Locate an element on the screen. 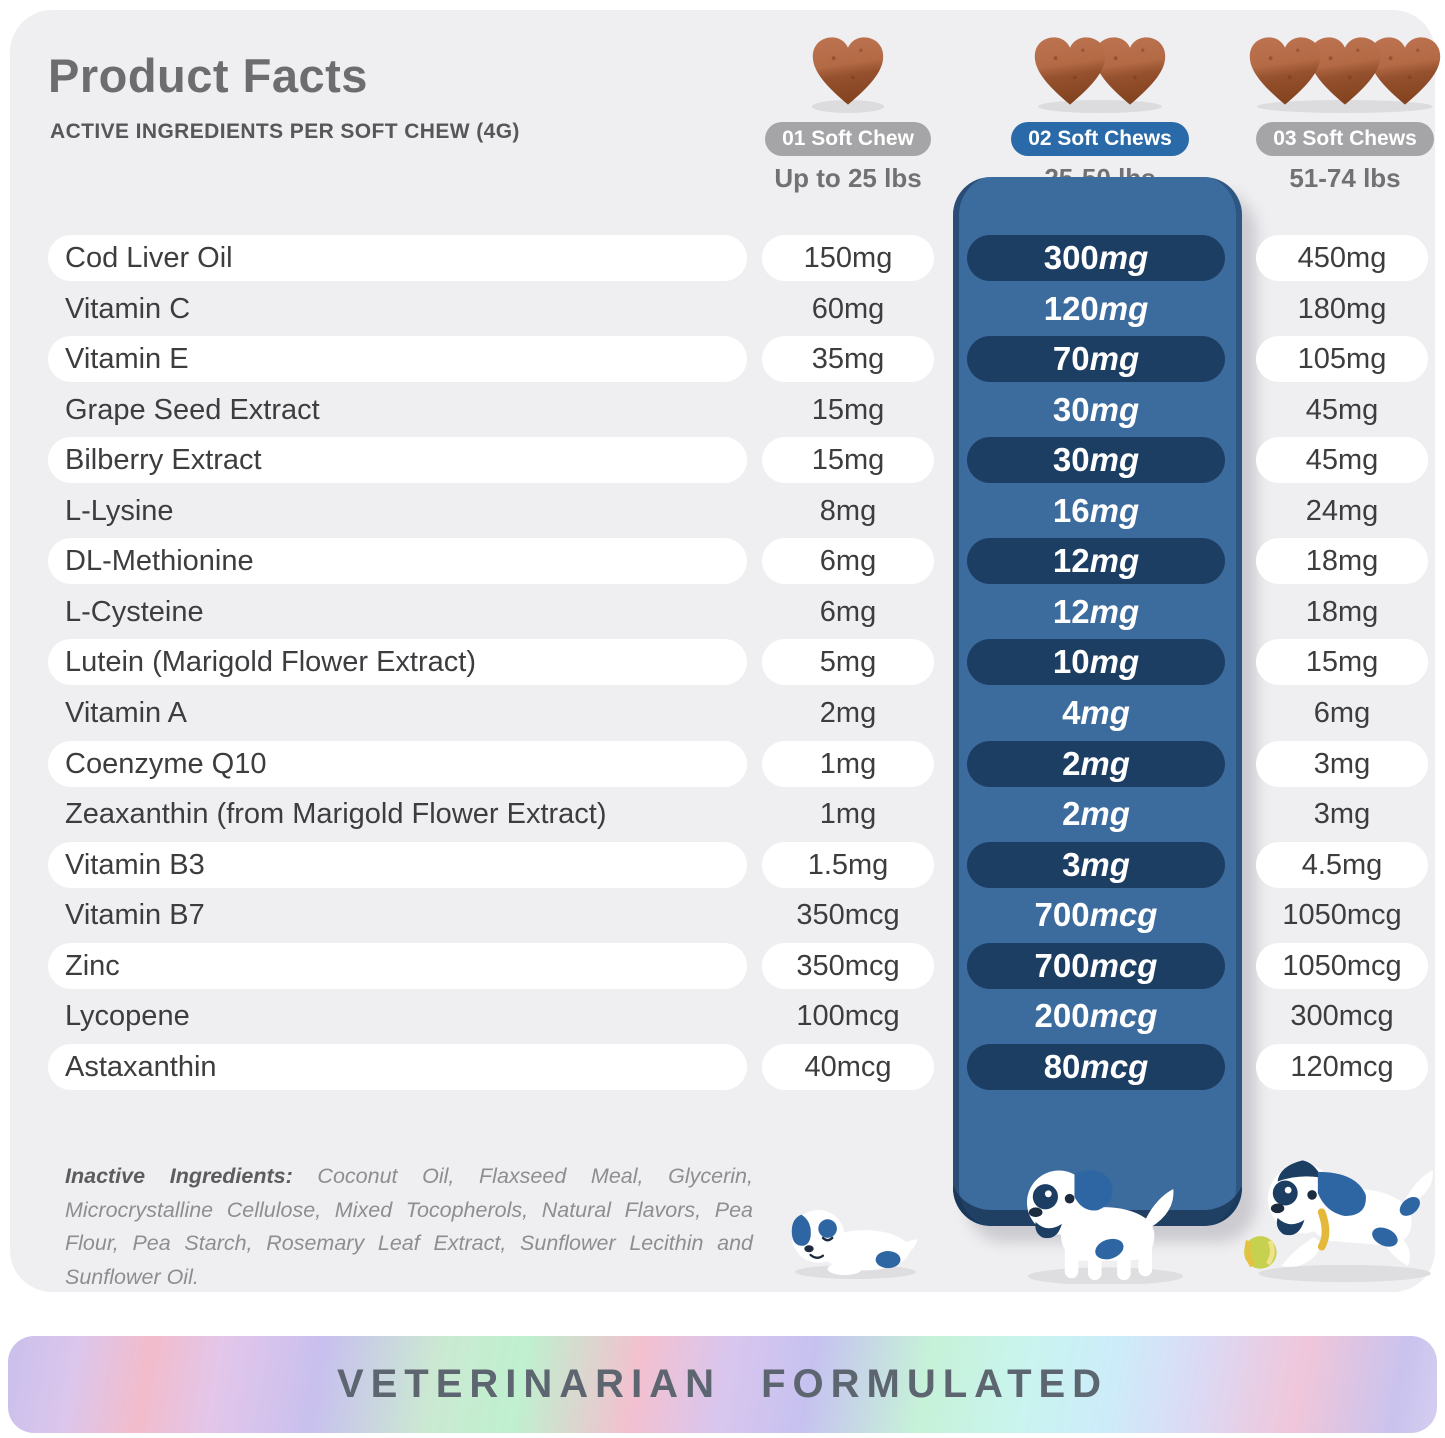 This screenshot has height=1438, width=1445. veterinarian-formulated-banner: VETERINARIAN FORMULATED is located at coordinates (722, 1384).